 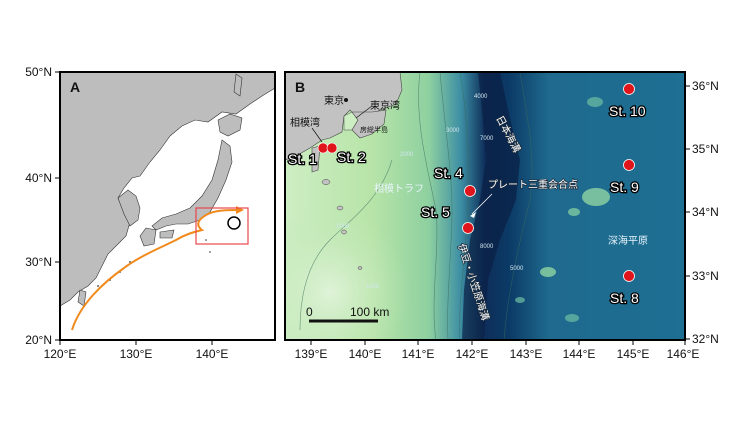 I want to click on contour-label: 7000, so click(x=487, y=139).